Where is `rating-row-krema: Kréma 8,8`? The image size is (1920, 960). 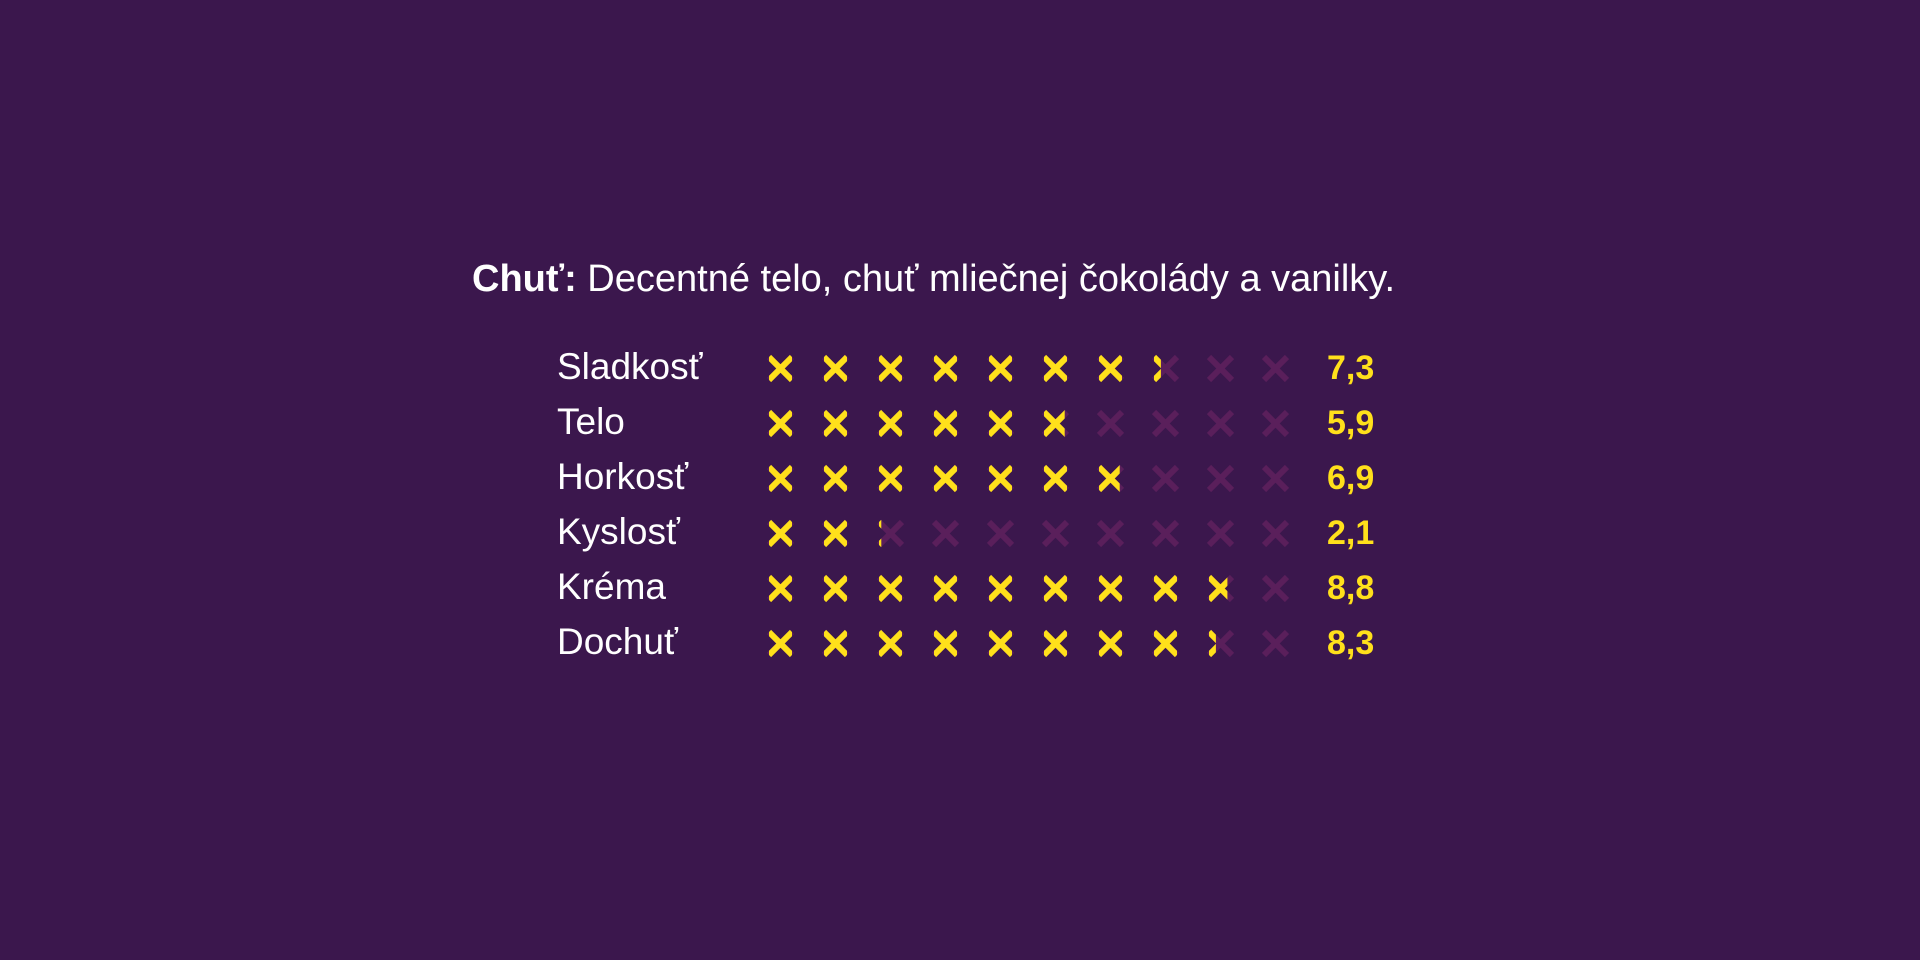
rating-row-krema: Kréma 8,8 is located at coordinates (987, 588).